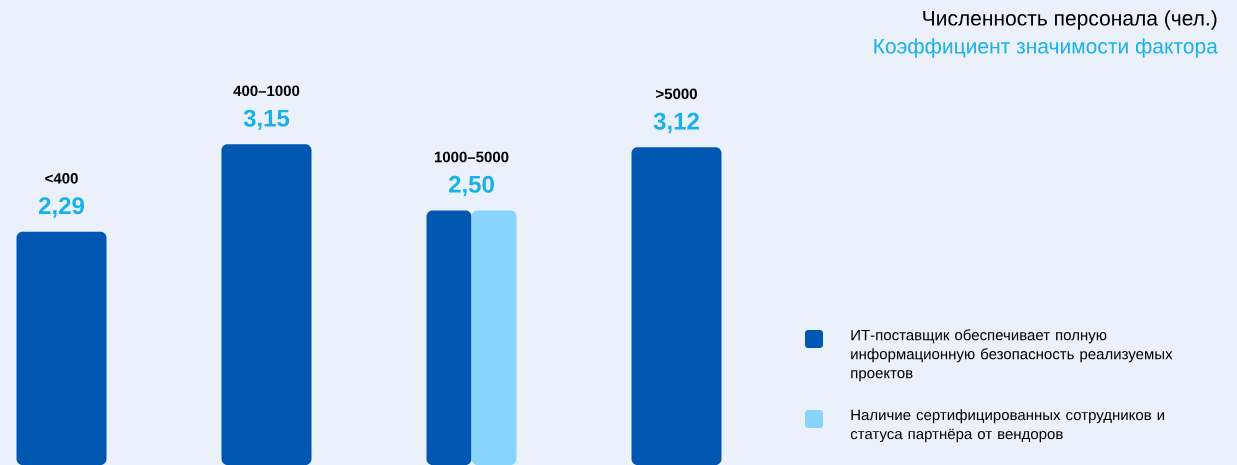  Describe the element at coordinates (1012, 355) in the screenshot. I see `legend-label: ИТ-поставщик обеспечивает полную информационную безопасность реализуемых проектов` at that location.